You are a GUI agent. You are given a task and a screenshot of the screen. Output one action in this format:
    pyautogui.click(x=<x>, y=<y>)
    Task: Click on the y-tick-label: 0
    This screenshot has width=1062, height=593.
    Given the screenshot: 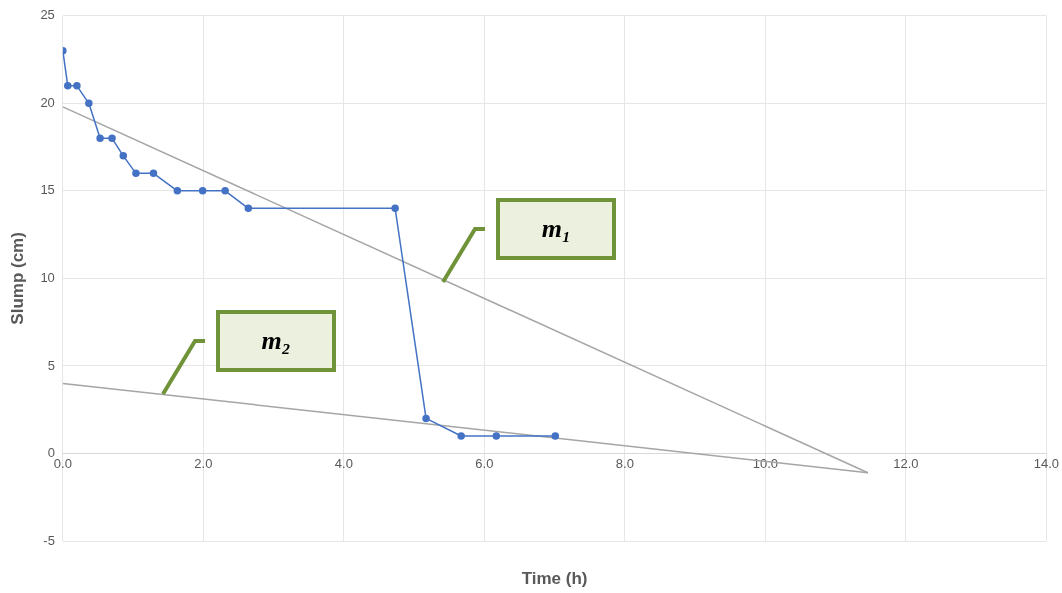 What is the action you would take?
    pyautogui.click(x=51, y=453)
    